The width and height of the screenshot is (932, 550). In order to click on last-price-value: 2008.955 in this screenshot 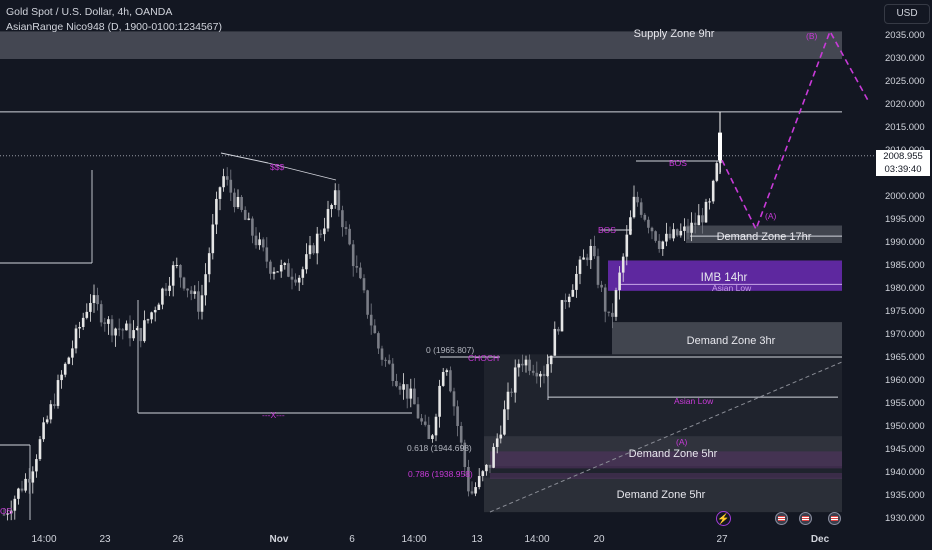, I will do `click(903, 156)`.